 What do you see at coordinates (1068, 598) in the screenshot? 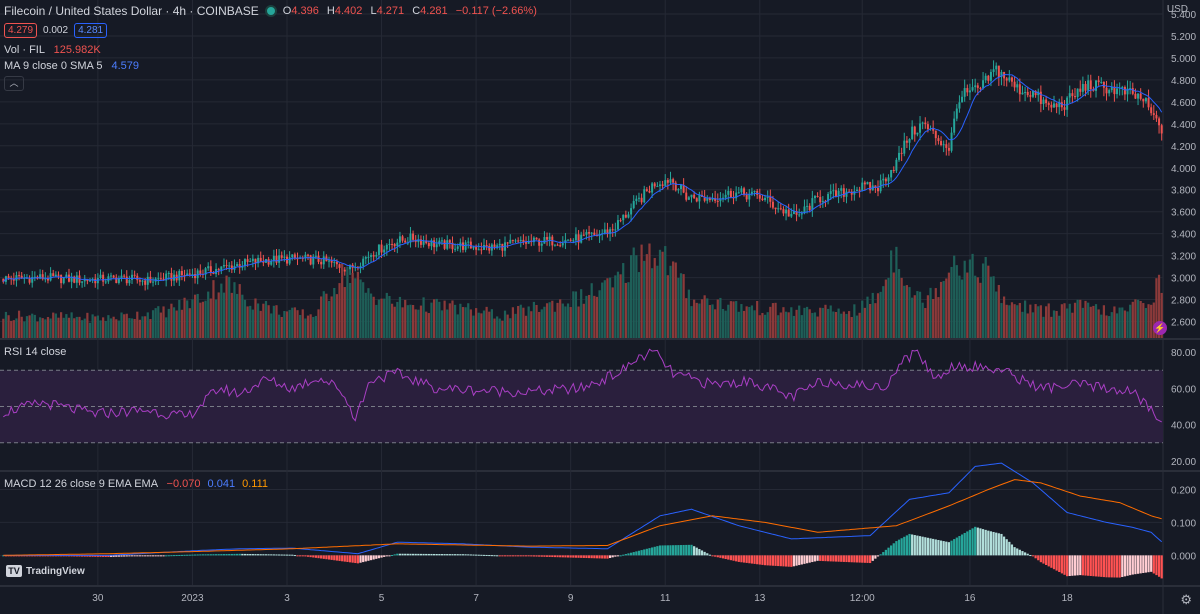
I see `time-tick-label: 18` at bounding box center [1068, 598].